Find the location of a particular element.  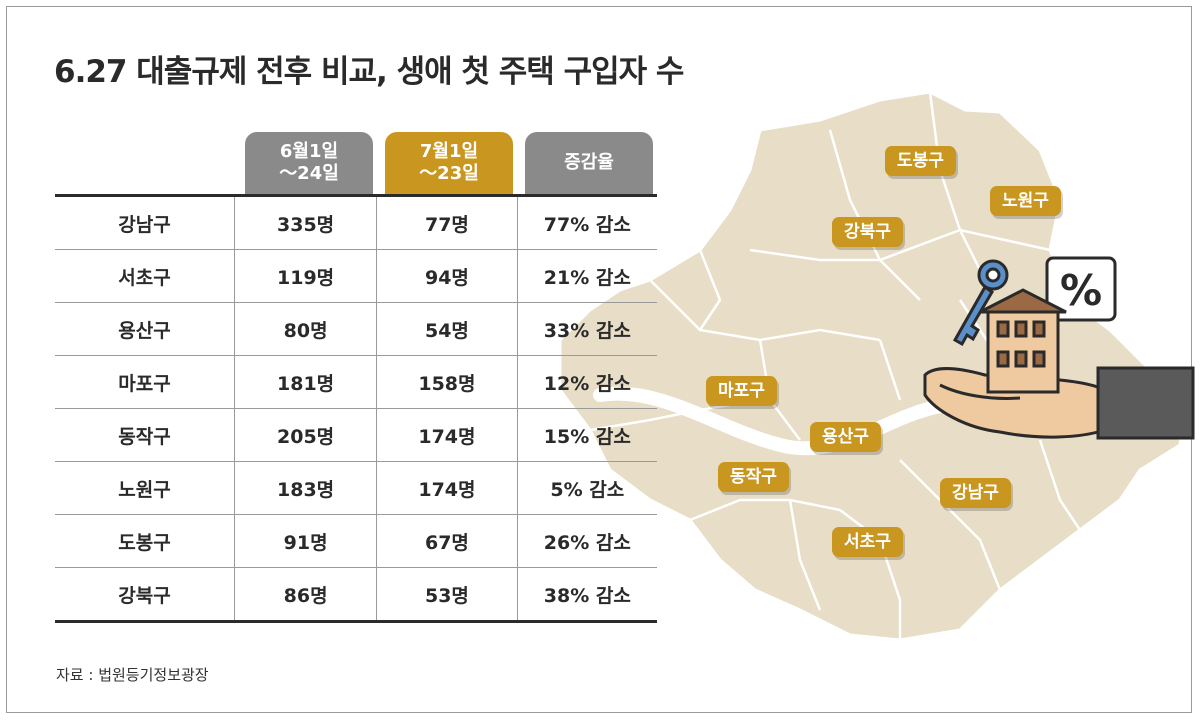

cell-district: 강남구 is located at coordinates (145, 222).